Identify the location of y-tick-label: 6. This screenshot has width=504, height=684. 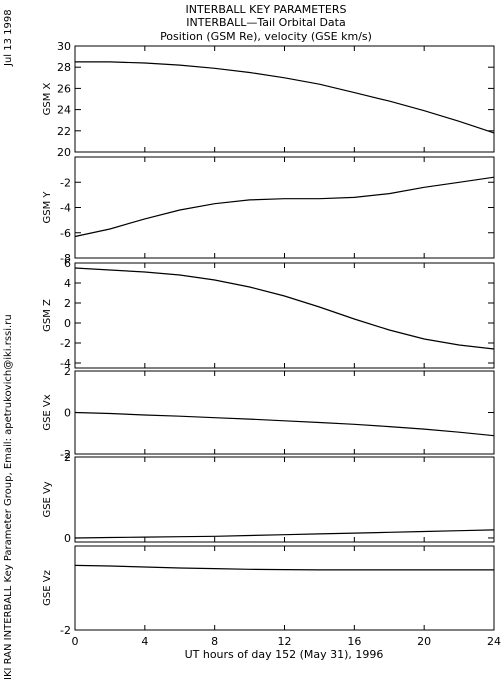
(67, 263).